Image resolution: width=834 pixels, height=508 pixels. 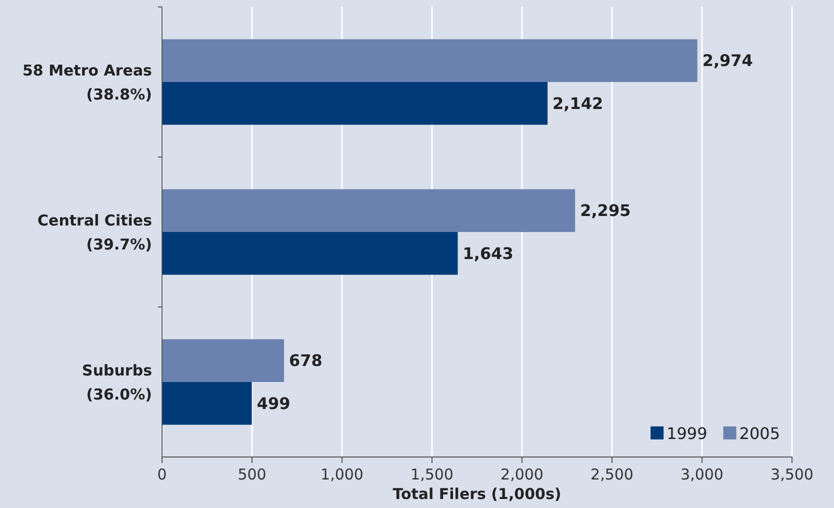 I want to click on data-label: 499, so click(x=273, y=403).